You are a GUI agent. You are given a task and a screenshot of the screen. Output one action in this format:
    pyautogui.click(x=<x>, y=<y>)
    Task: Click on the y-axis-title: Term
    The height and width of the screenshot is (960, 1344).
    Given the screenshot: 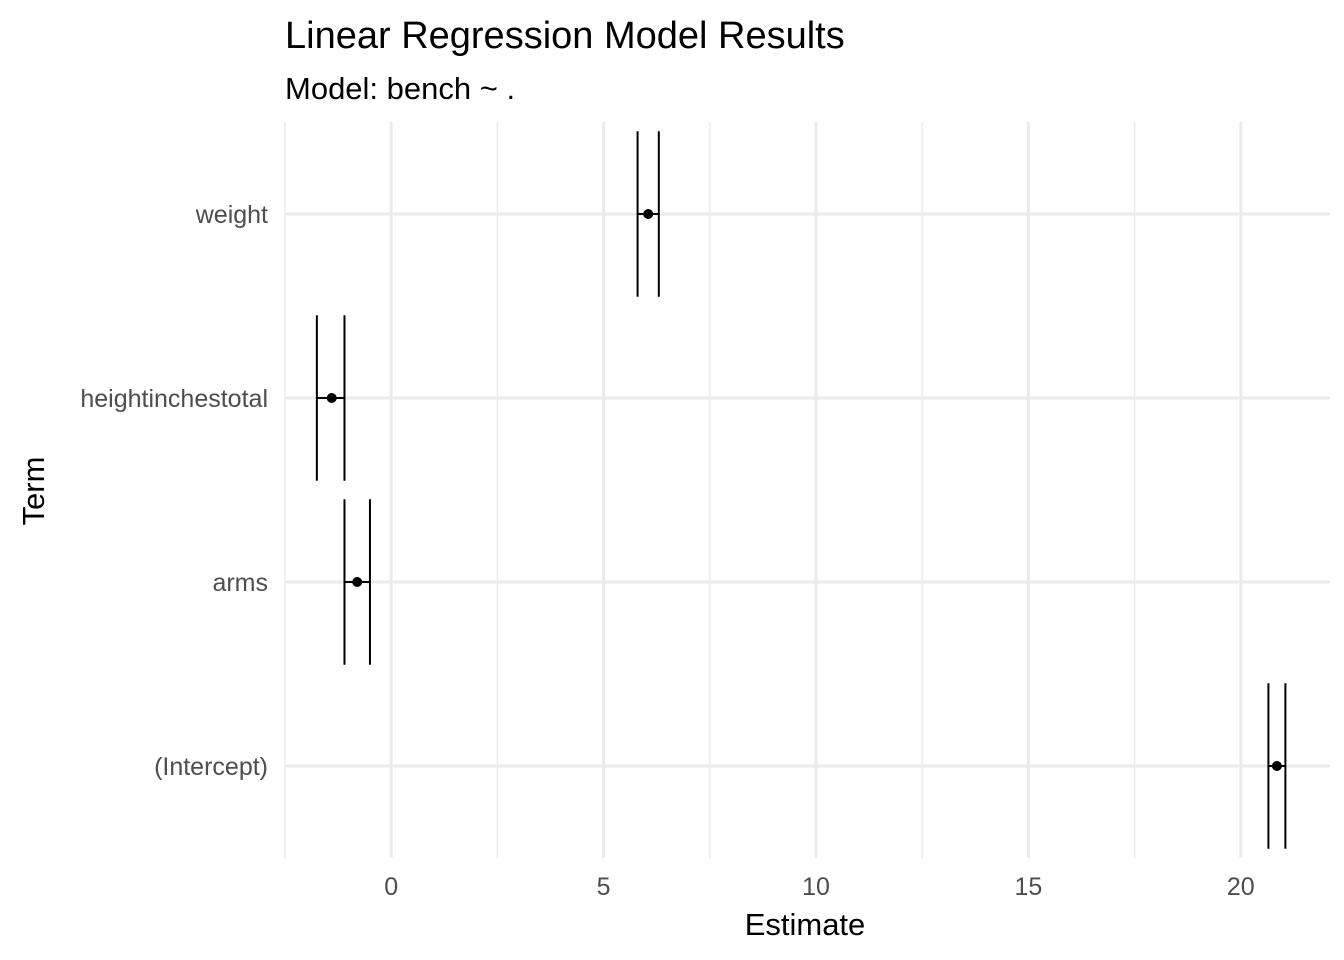 What is the action you would take?
    pyautogui.click(x=33, y=491)
    